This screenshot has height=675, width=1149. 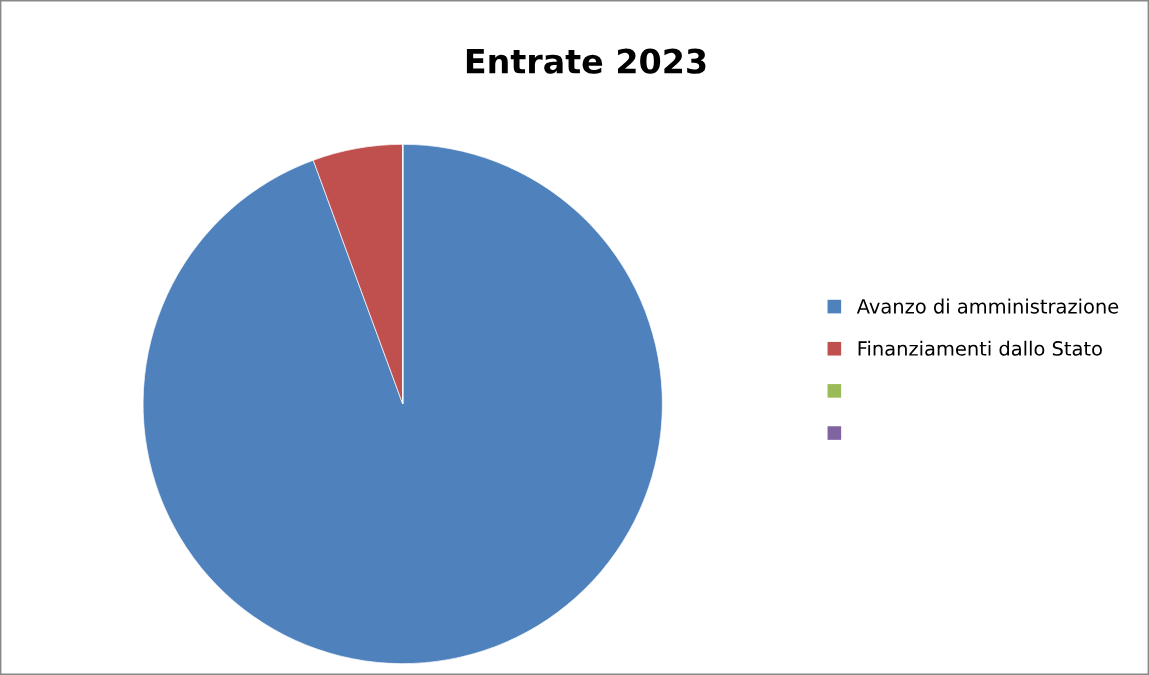 I want to click on legend-label: Finanziamenti dallo Stato, so click(x=980, y=348).